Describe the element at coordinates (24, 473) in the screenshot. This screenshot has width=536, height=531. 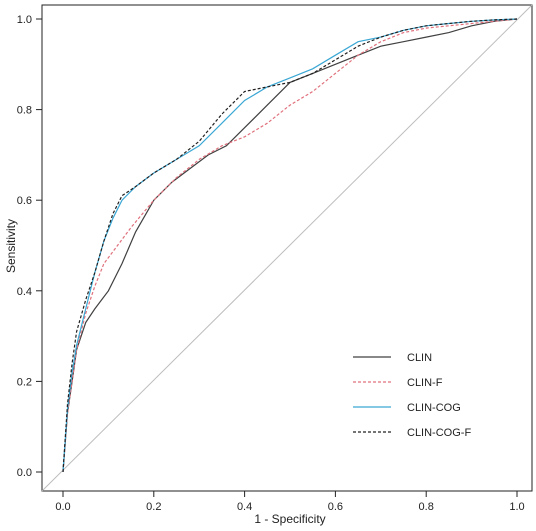
I see `y-tick-label: 0.0` at that location.